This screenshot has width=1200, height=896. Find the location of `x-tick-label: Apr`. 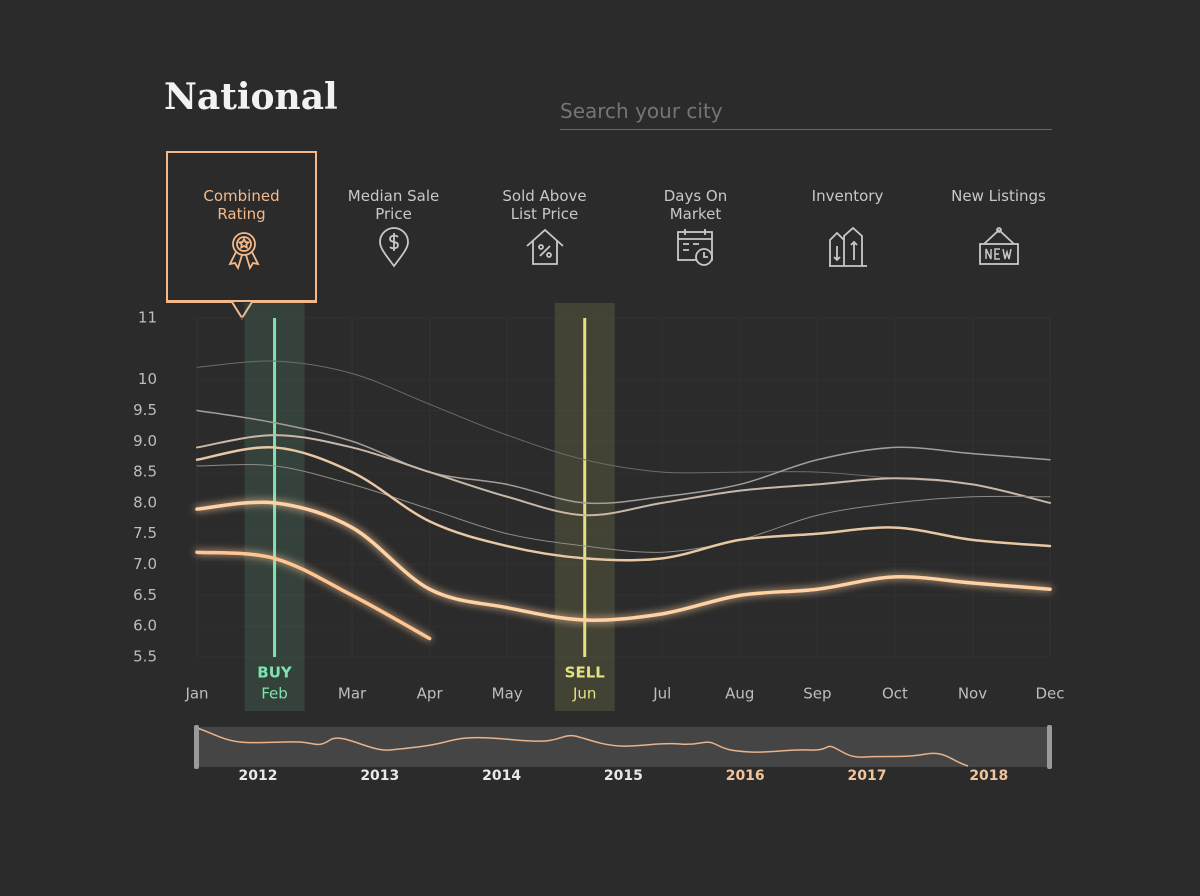

x-tick-label: Apr is located at coordinates (430, 694).